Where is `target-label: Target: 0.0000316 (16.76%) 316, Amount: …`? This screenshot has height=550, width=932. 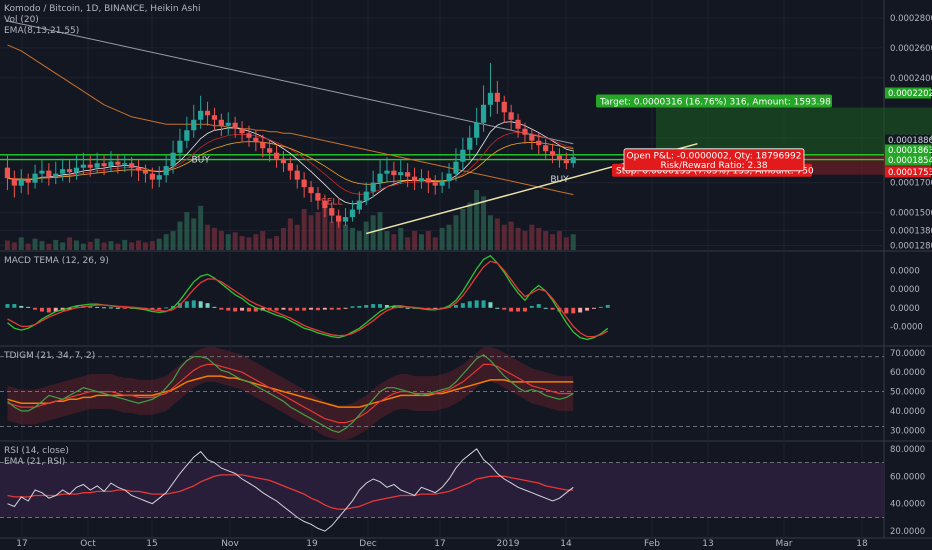 target-label: Target: 0.0000316 (16.76%) 316, Amount: … is located at coordinates (715, 102).